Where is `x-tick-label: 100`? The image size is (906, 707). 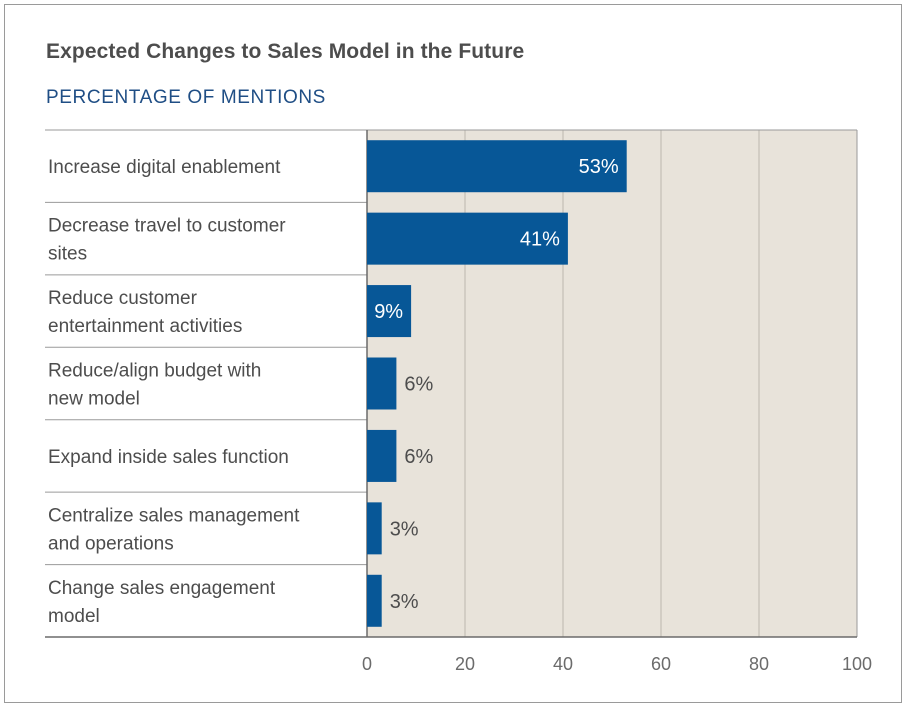
x-tick-label: 100 is located at coordinates (857, 664).